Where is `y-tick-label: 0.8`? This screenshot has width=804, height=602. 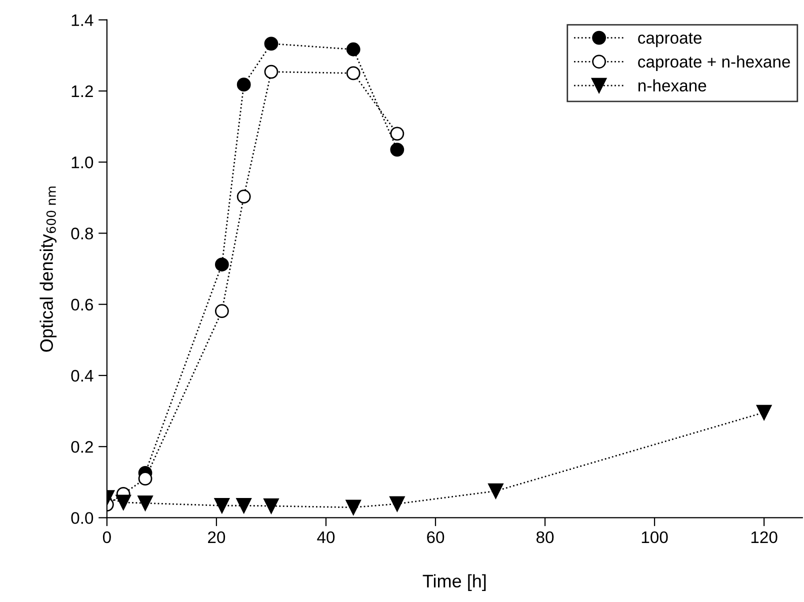 y-tick-label: 0.8 is located at coordinates (82, 234).